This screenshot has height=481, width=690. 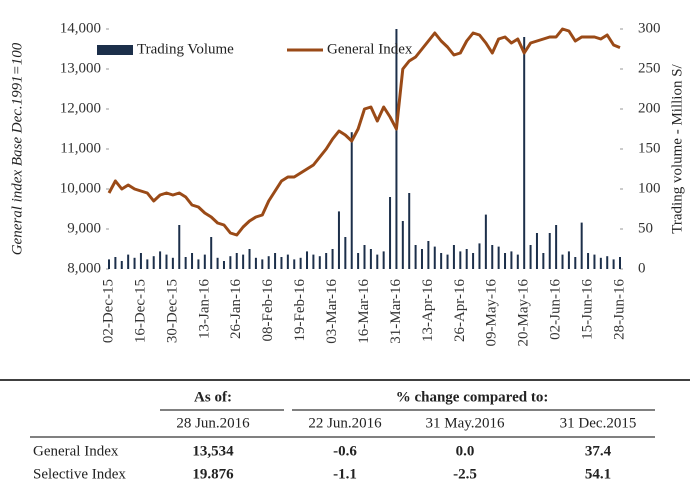 I want to click on y-tick-label: 10,000, so click(x=80, y=188).